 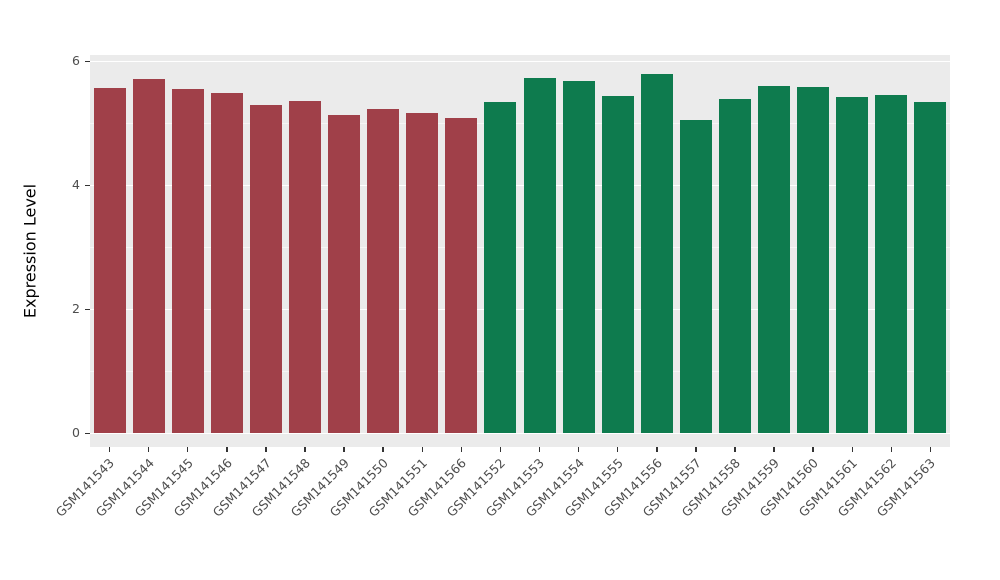 What do you see at coordinates (76, 60) in the screenshot?
I see `y-tick-label: 6` at bounding box center [76, 60].